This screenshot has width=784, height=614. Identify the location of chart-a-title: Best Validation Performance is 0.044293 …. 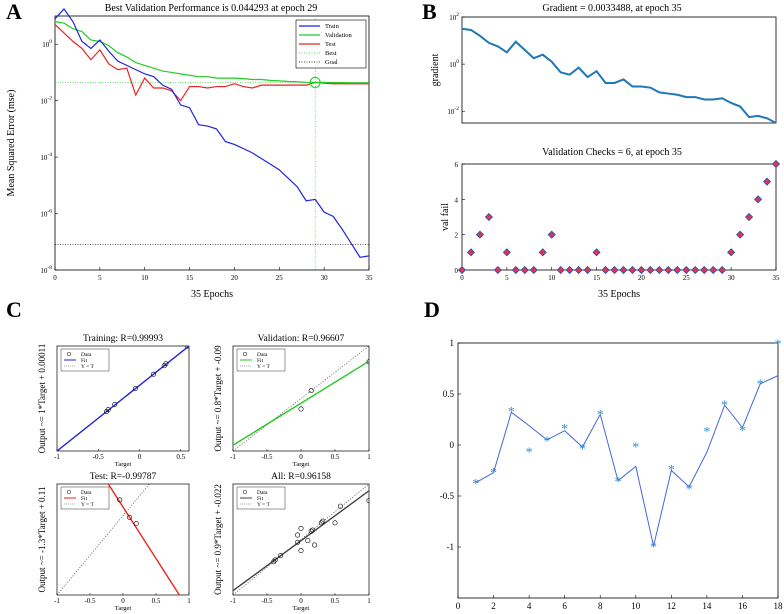
(211, 8).